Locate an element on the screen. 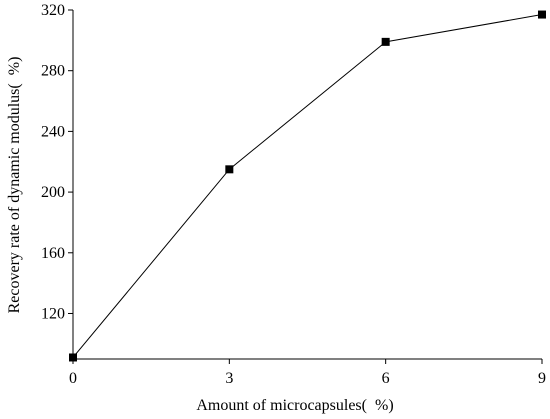 The image size is (550, 419). x-tick-label: 3 is located at coordinates (229, 378).